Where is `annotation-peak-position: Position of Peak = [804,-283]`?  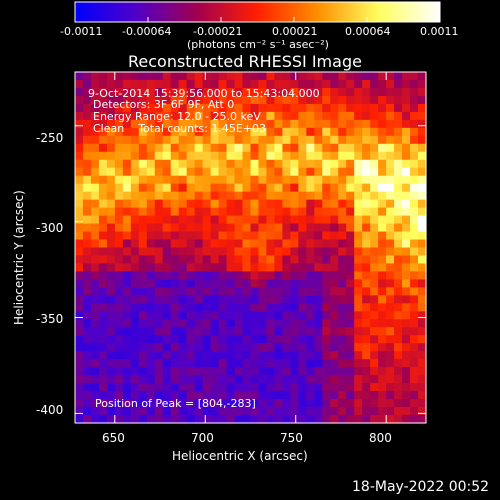
annotation-peak-position: Position of Peak = [804,-283] is located at coordinates (175, 403).